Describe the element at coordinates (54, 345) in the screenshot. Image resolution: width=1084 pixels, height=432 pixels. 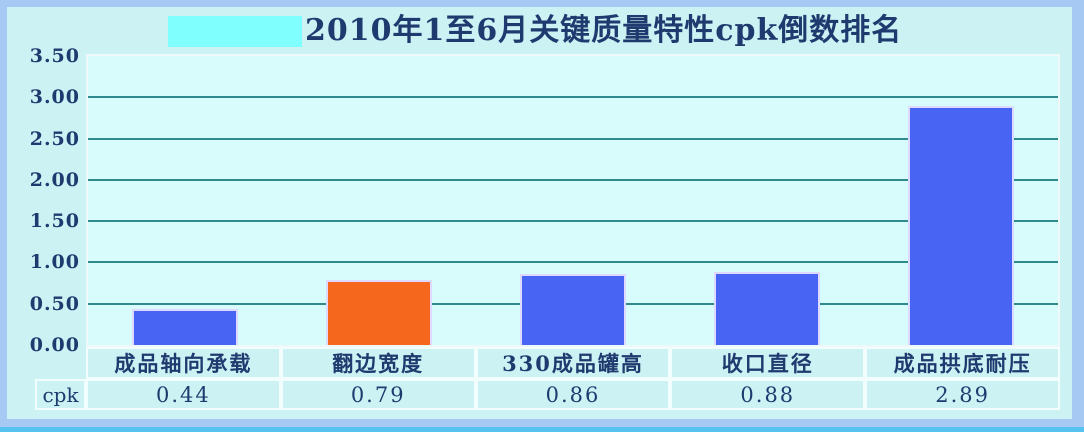
I see `y-tick-label: 0.00` at that location.